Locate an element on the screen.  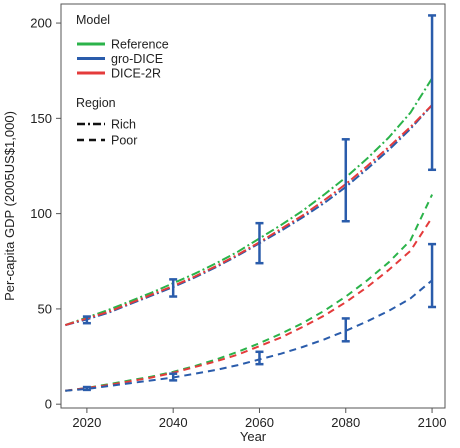
y-axis-title: Per-capita GDP (2005US$1,000) is located at coordinates (9, 206).